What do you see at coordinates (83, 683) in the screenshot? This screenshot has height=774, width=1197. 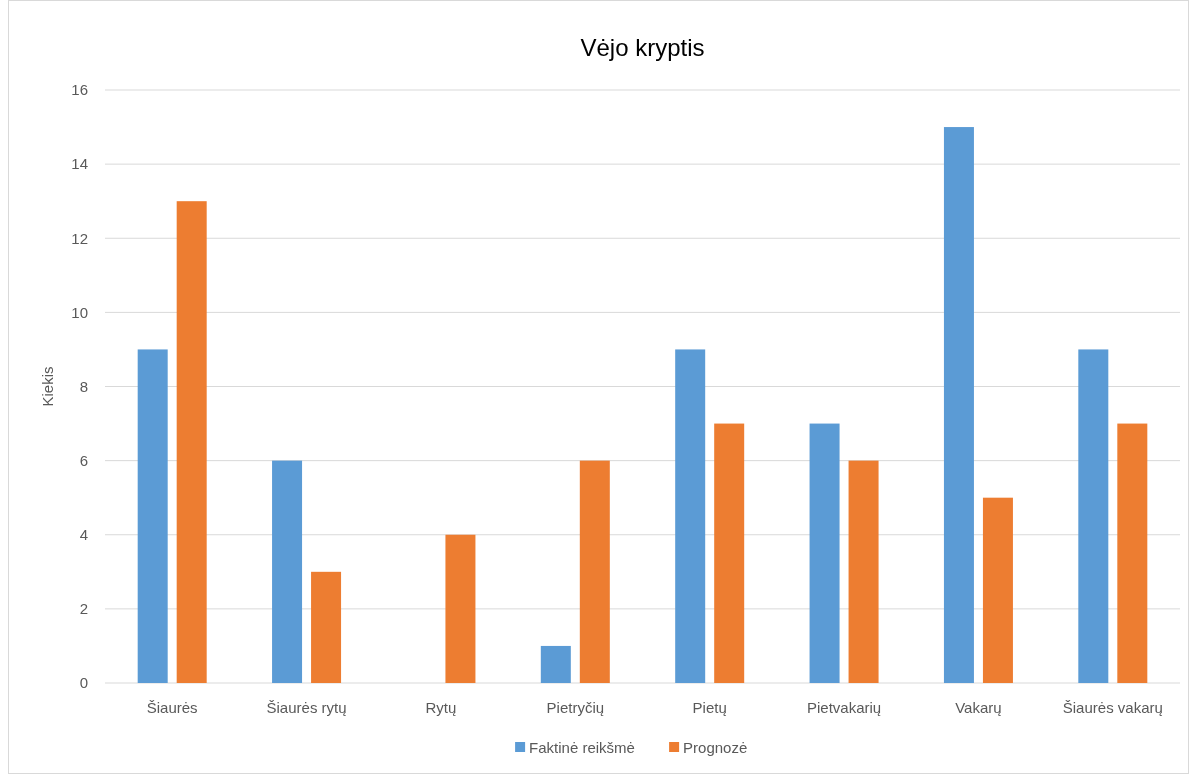 I see `y-tick-label: 0` at bounding box center [83, 683].